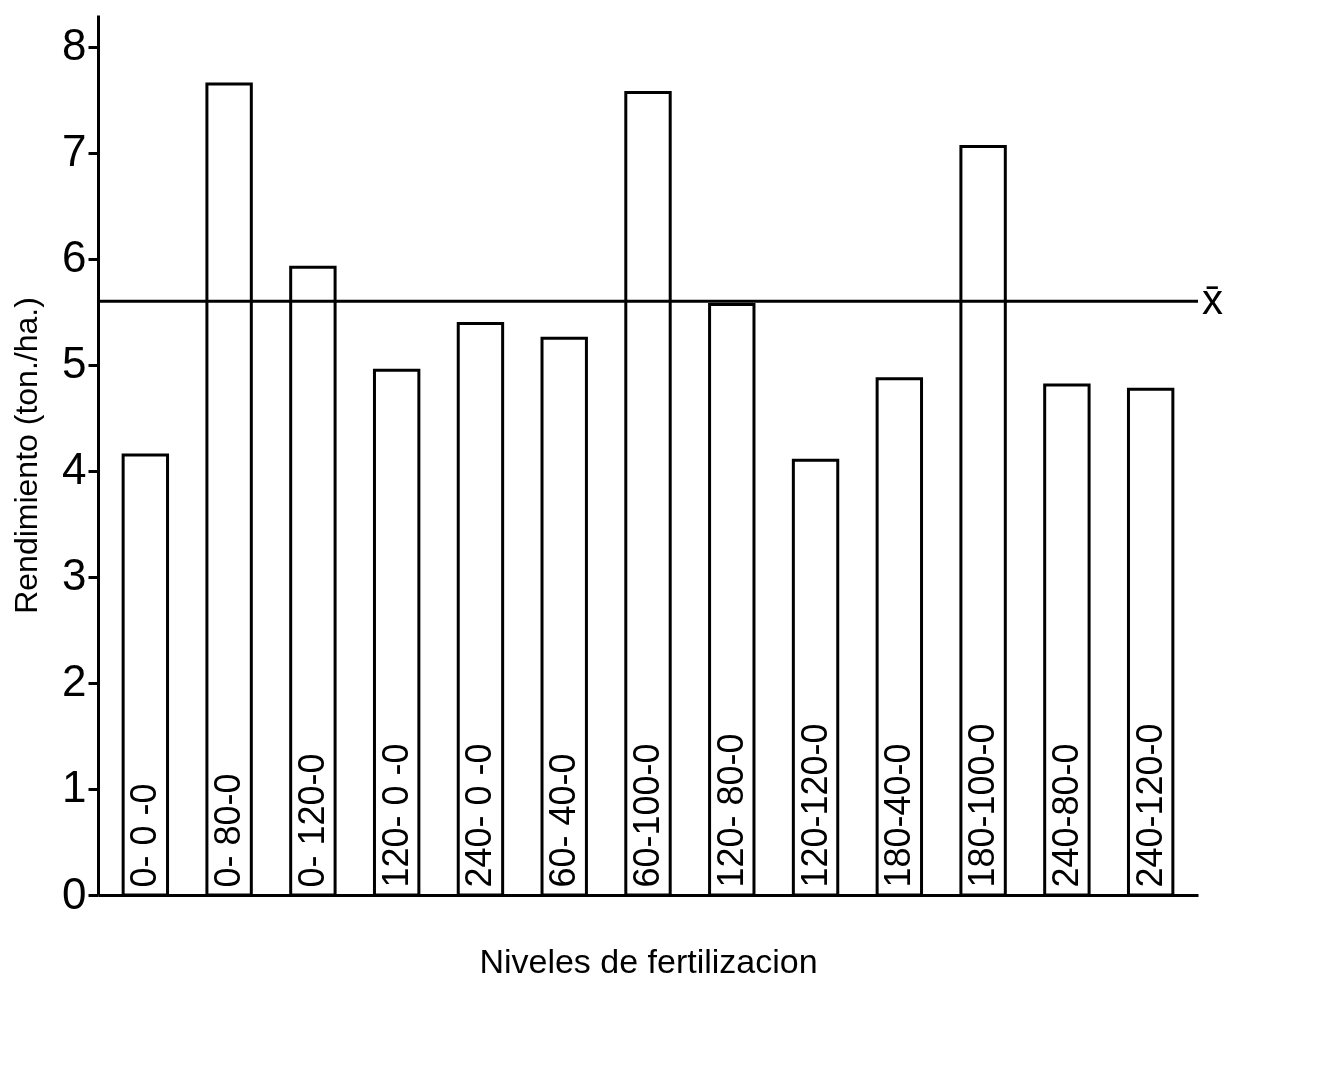  Describe the element at coordinates (646, 815) in the screenshot. I see `x-tick-label: 60-100-0` at that location.